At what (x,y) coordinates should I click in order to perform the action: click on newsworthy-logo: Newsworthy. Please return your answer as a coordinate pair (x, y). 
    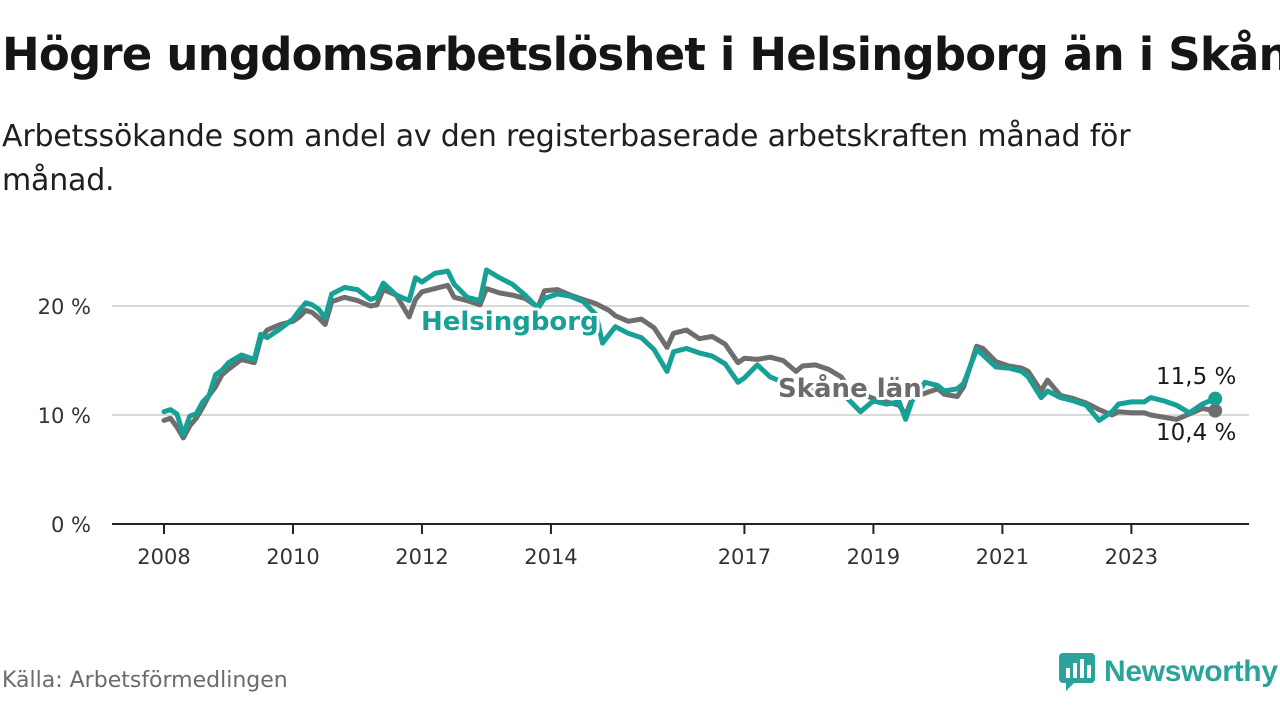
    Looking at the image, I should click on (1168, 672).